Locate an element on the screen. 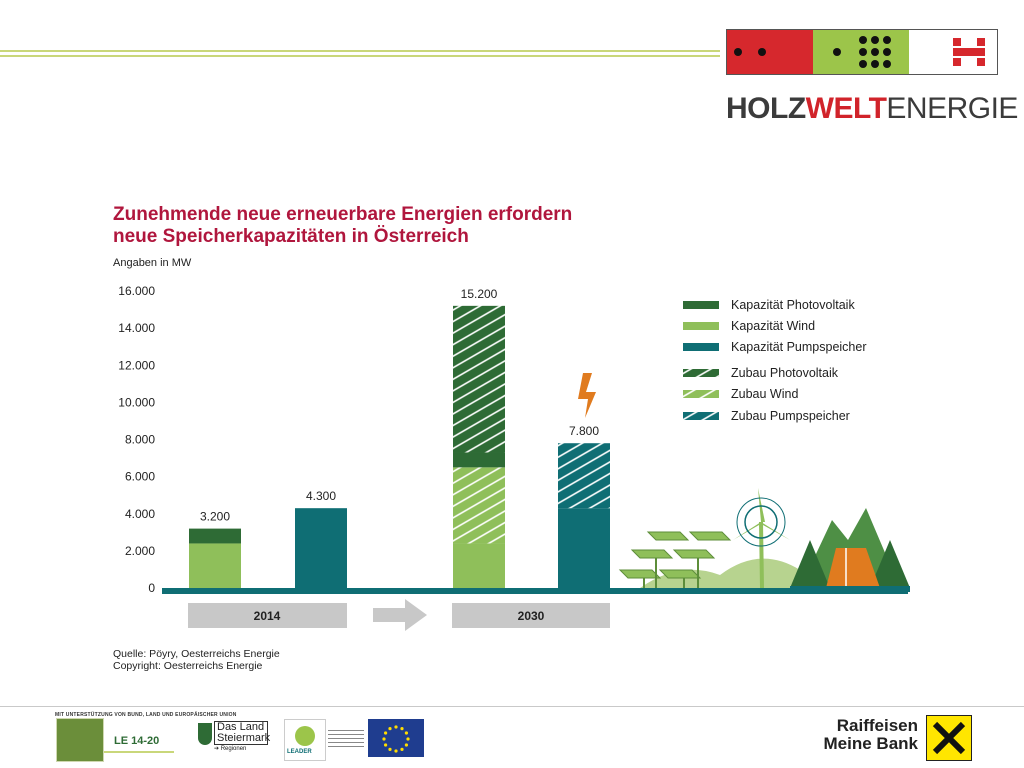 The image size is (1024, 768). leader-label: LEADER is located at coordinates (299, 752).